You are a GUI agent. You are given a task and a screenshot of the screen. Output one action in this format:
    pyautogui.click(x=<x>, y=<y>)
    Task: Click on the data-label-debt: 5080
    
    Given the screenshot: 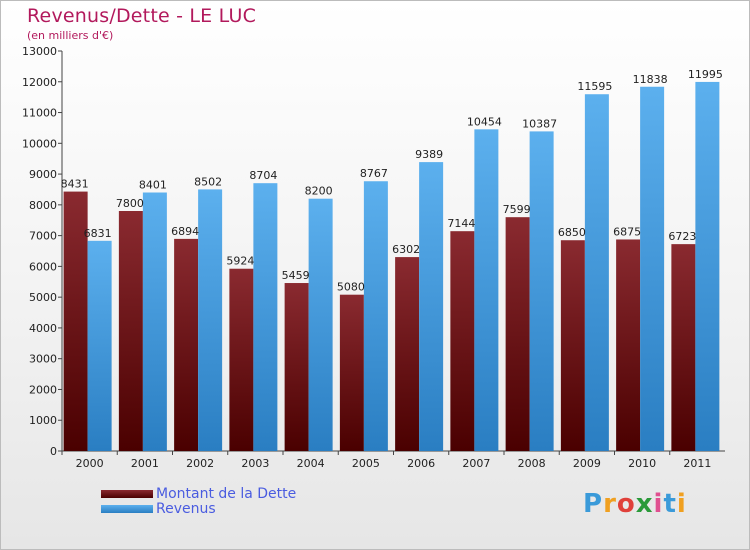 What is the action you would take?
    pyautogui.click(x=351, y=287)
    